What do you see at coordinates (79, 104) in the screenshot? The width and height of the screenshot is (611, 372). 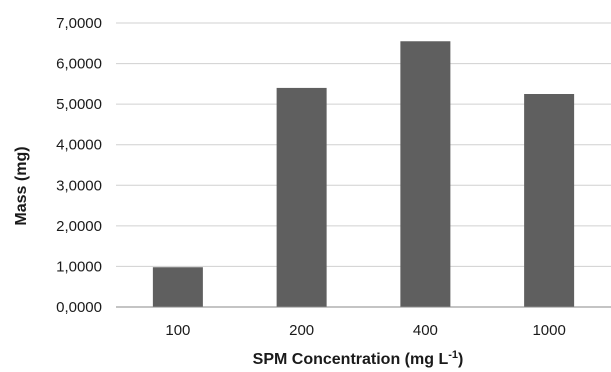 I see `y-tick-label: 5,0000` at bounding box center [79, 104].